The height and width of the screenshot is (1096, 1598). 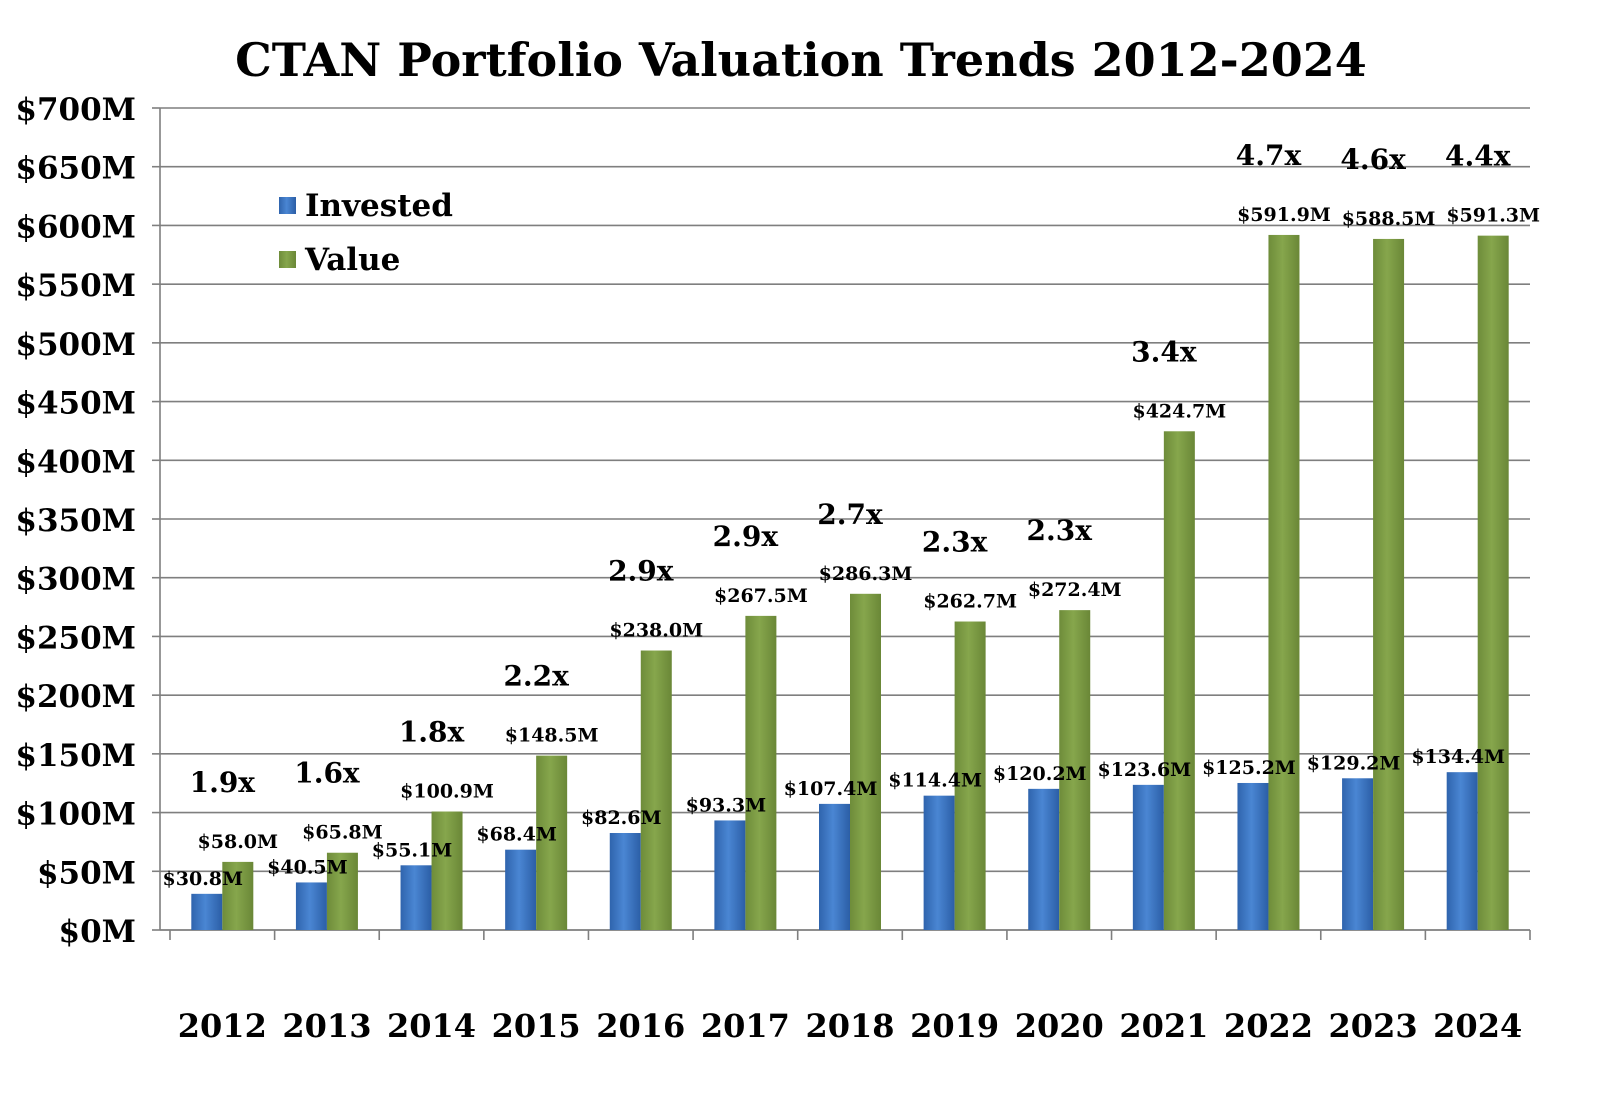 What do you see at coordinates (222, 1026) in the screenshot?
I see `x-tick-label: 2012` at bounding box center [222, 1026].